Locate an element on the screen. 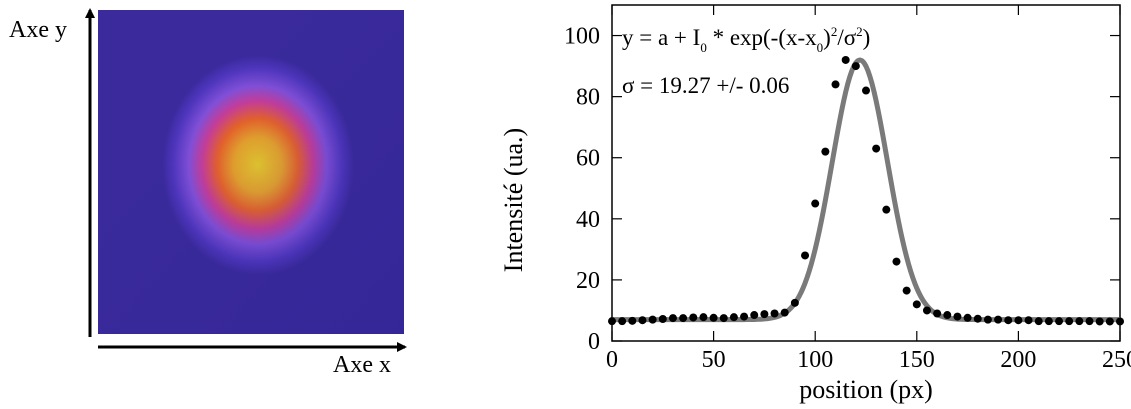 This screenshot has height=409, width=1131. y-tick-label: 100 is located at coordinates (582, 37).